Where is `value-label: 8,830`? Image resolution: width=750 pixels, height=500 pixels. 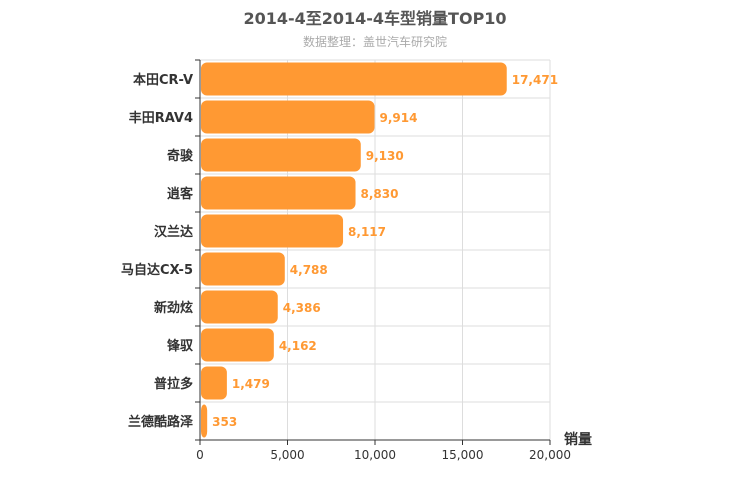 value-label: 8,830 is located at coordinates (380, 194).